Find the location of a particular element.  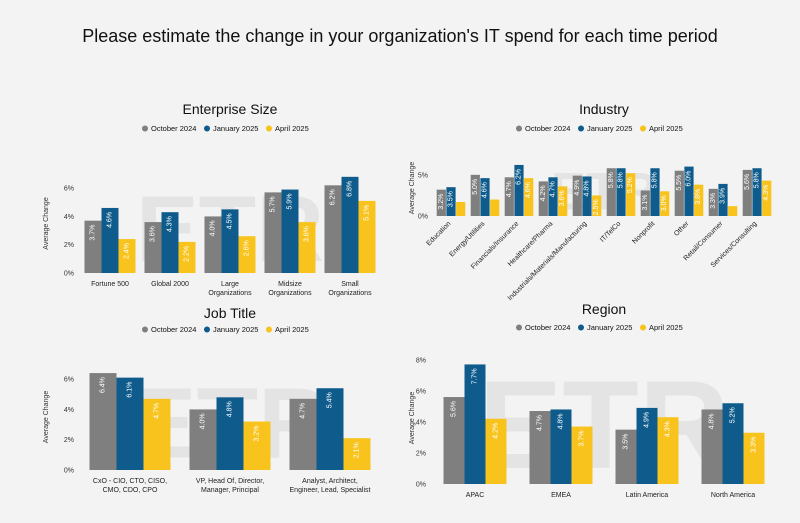

chart-title: Industry is located at coordinates (604, 109).